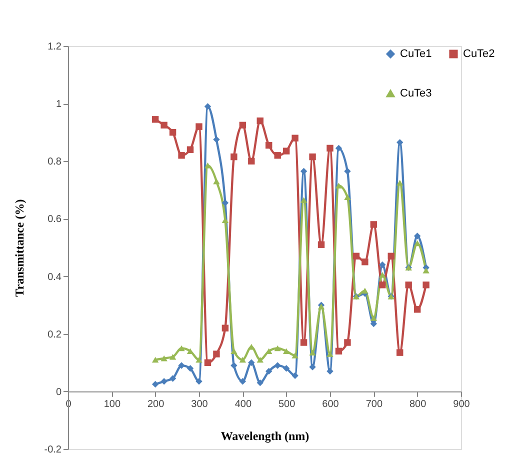 The height and width of the screenshot is (455, 529). I want to click on y-tick-label: -0.2, so click(53, 449).